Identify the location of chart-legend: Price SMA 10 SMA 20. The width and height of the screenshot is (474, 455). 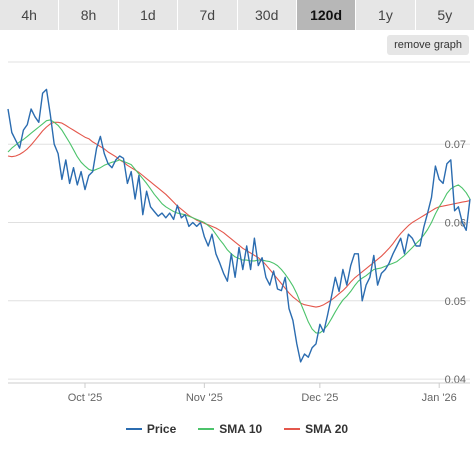
(237, 429).